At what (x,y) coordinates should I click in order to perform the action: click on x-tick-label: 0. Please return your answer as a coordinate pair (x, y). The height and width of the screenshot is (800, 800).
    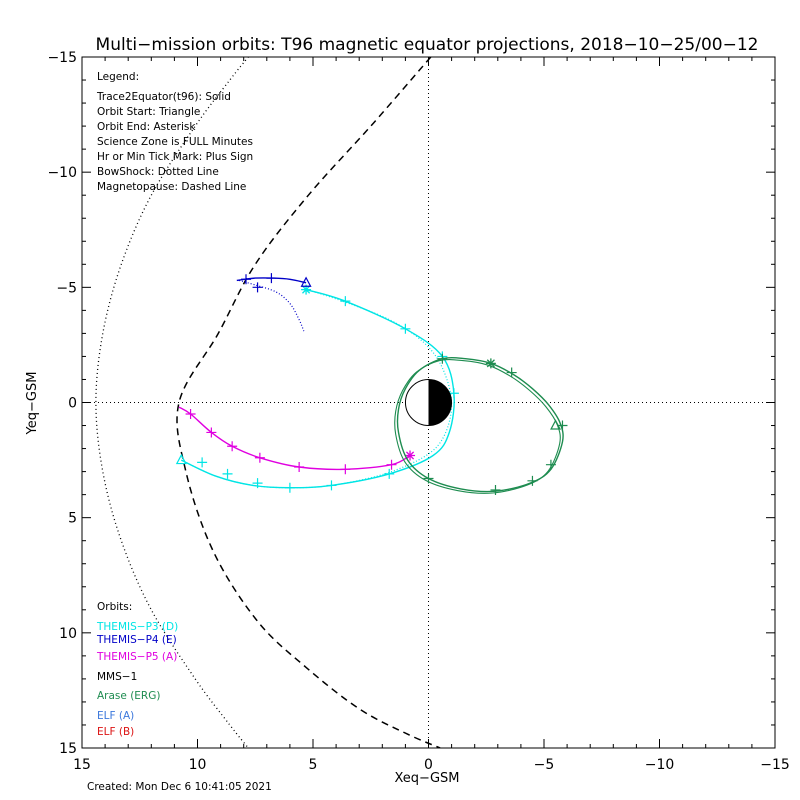
    Looking at the image, I should click on (428, 765).